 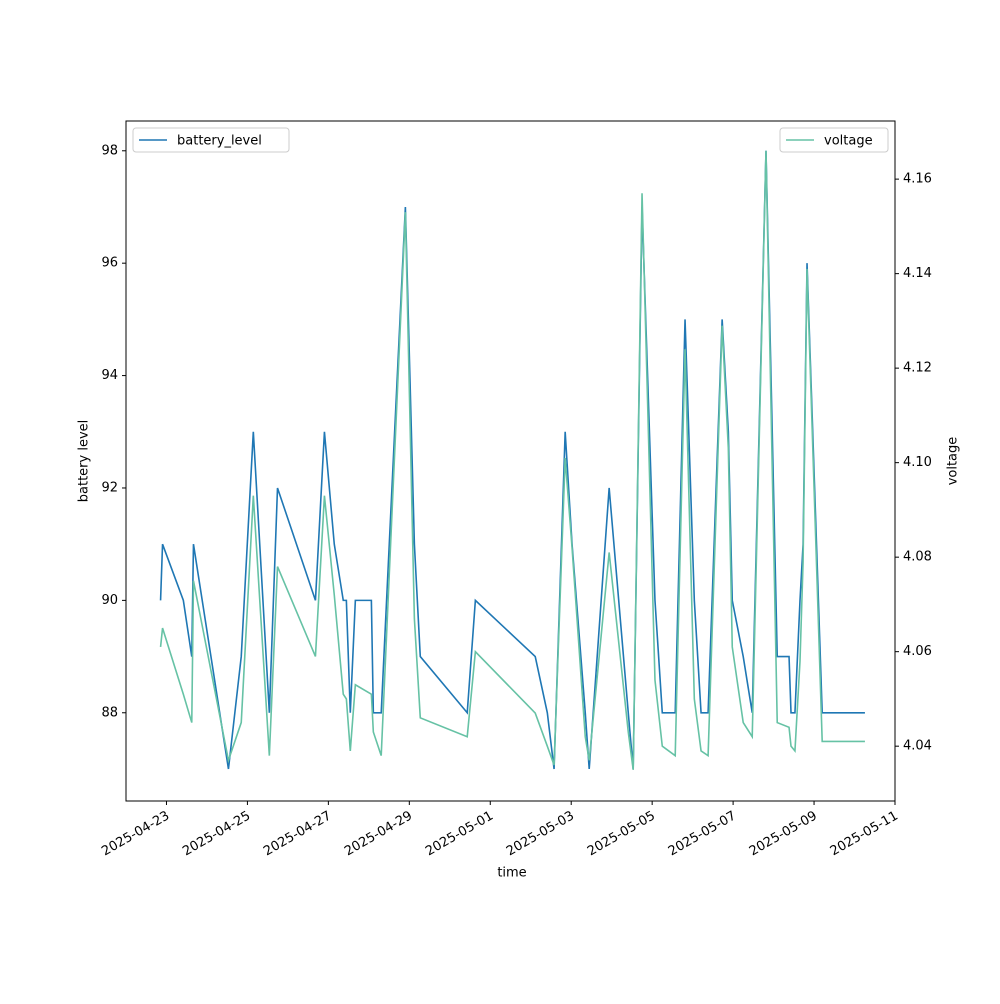 What do you see at coordinates (216, 834) in the screenshot?
I see `x-tick-label: 2025-04-25` at bounding box center [216, 834].